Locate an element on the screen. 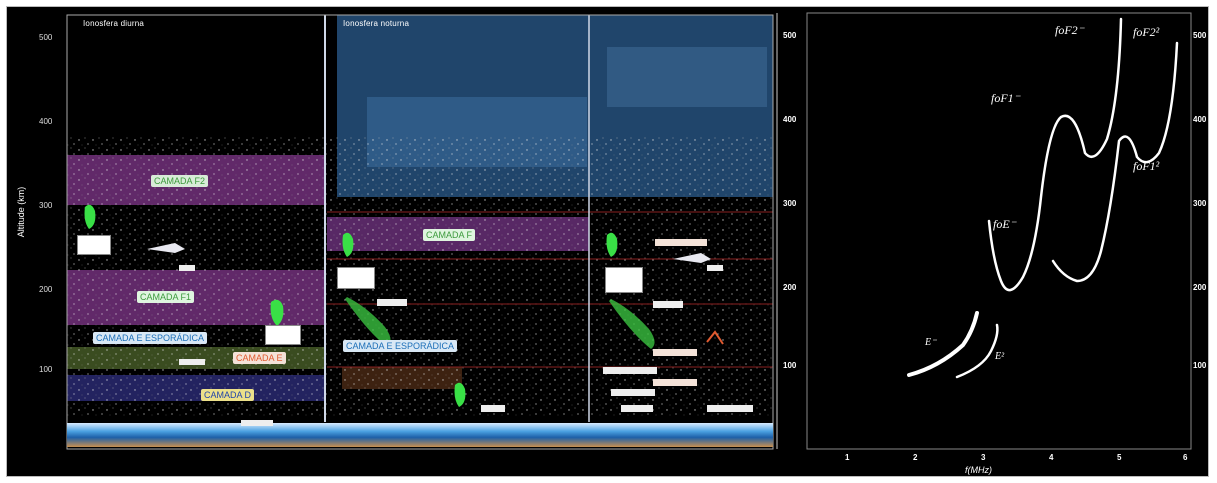 The height and width of the screenshot is (483, 1217). earth-surface is located at coordinates (420, 435).